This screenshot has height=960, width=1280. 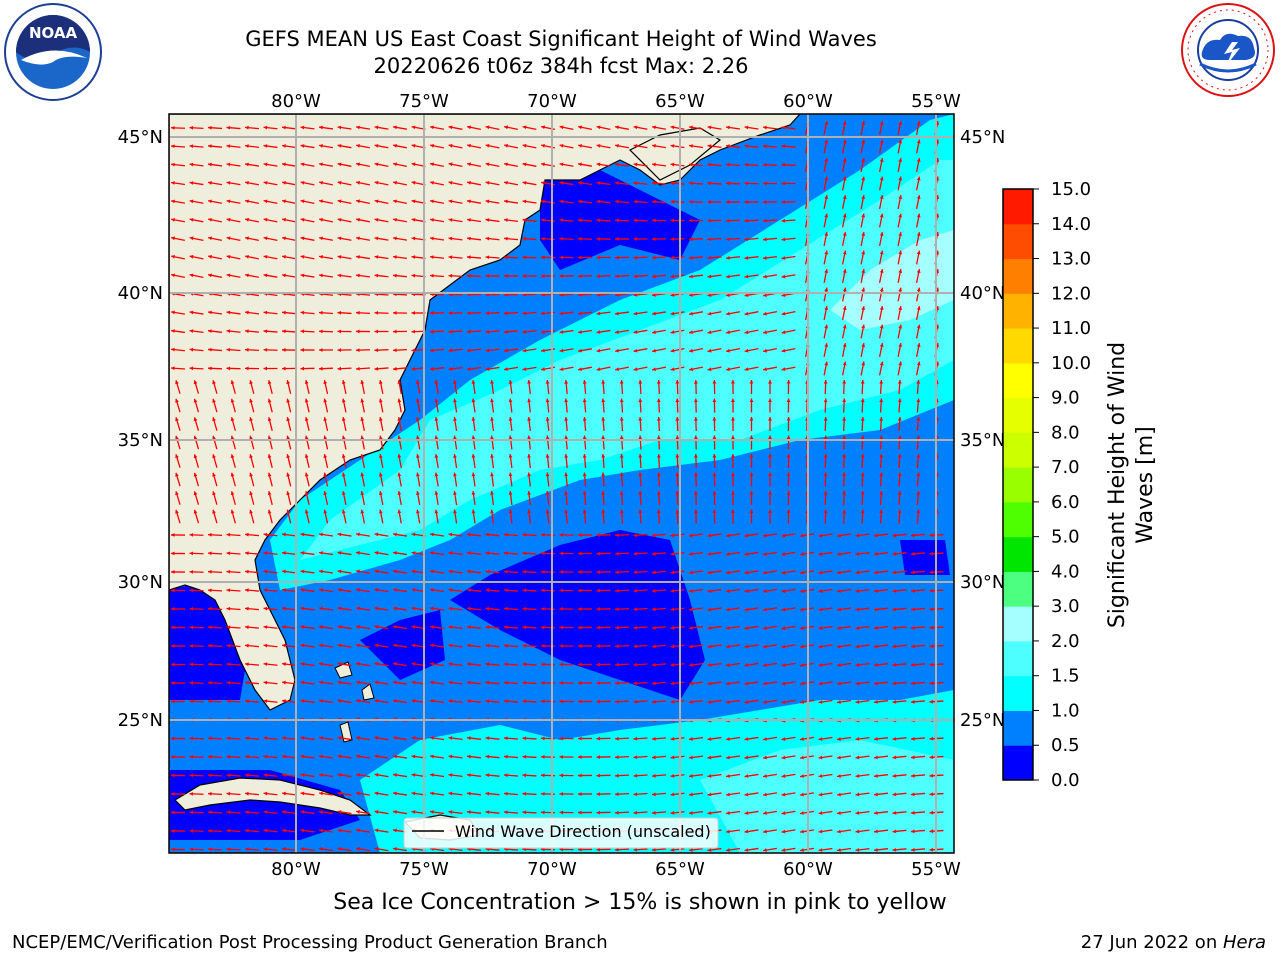 What do you see at coordinates (273, 796) in the screenshot?
I see `cuba-land` at bounding box center [273, 796].